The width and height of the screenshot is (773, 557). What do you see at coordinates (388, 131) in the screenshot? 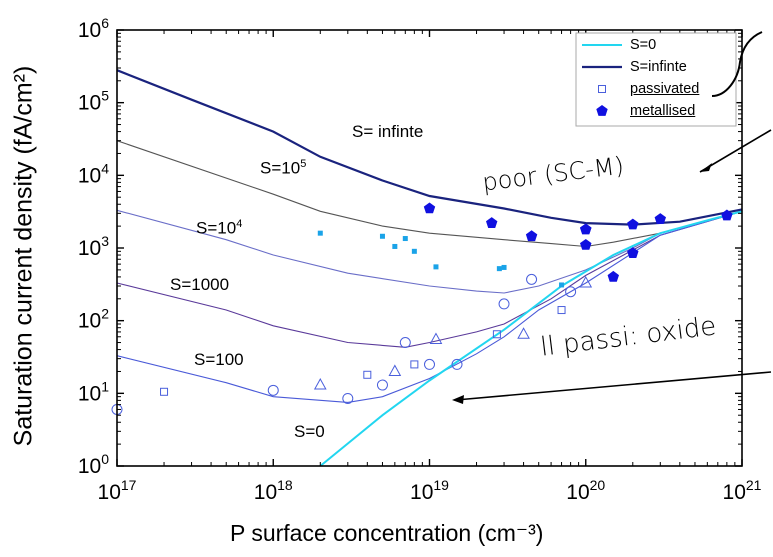
I see `annotation-s-infinite: S= infinte` at bounding box center [388, 131].